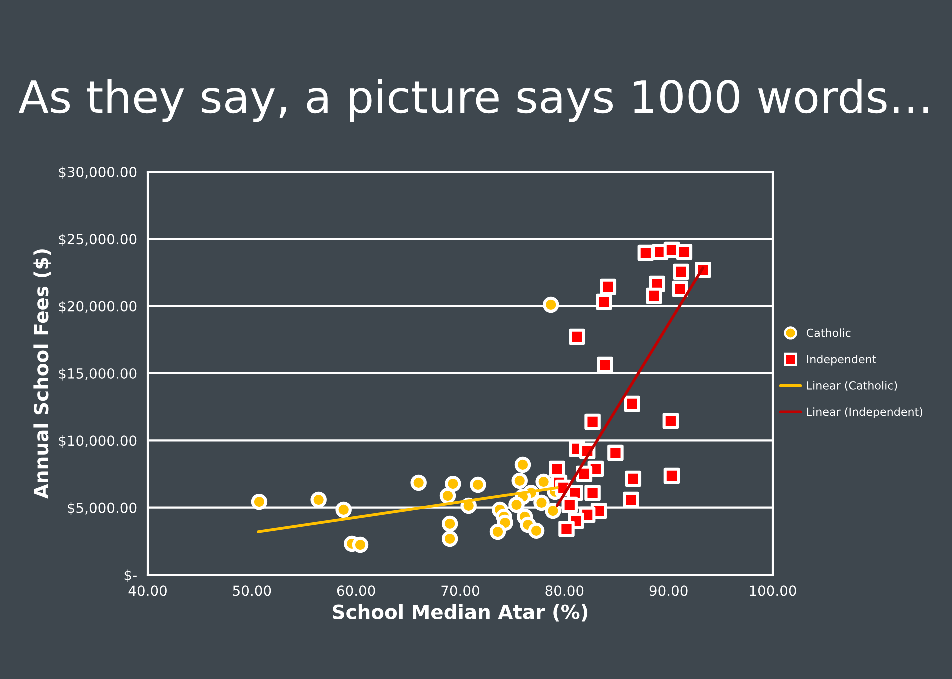 The height and width of the screenshot is (679, 952). What do you see at coordinates (43, 374) in the screenshot?
I see `y-axis-title: Annual School Fees ($)` at bounding box center [43, 374].